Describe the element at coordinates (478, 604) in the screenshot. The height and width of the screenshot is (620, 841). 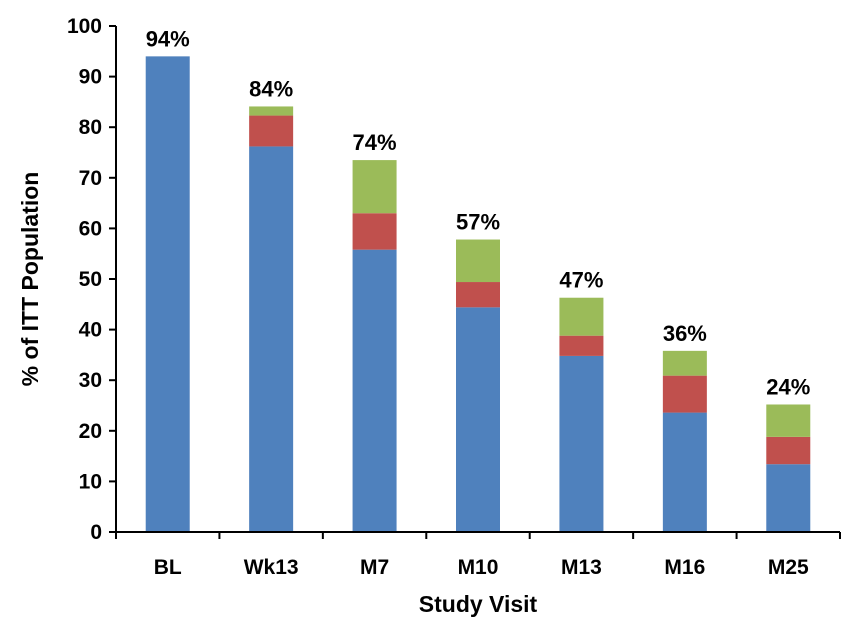
I see `x-axis-title: Study Visit` at that location.